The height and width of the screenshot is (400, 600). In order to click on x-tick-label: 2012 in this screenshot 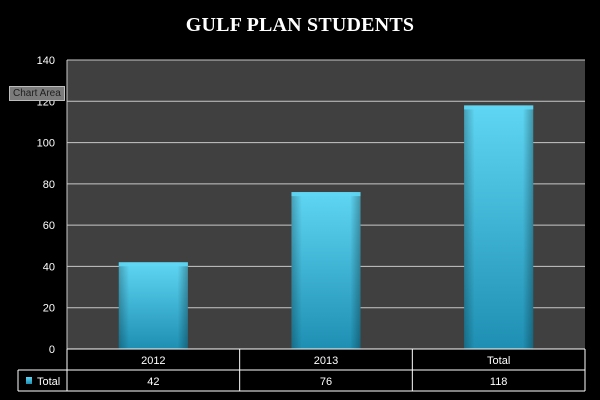, I will do `click(153, 361)`.